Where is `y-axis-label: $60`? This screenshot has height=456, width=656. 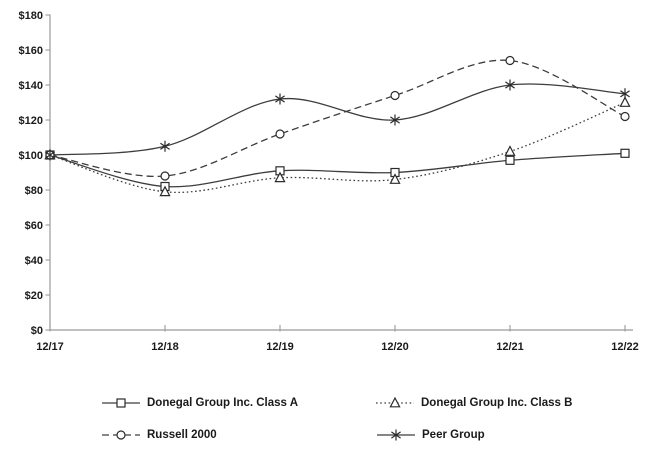
y-axis-label: $60 is located at coordinates (34, 226).